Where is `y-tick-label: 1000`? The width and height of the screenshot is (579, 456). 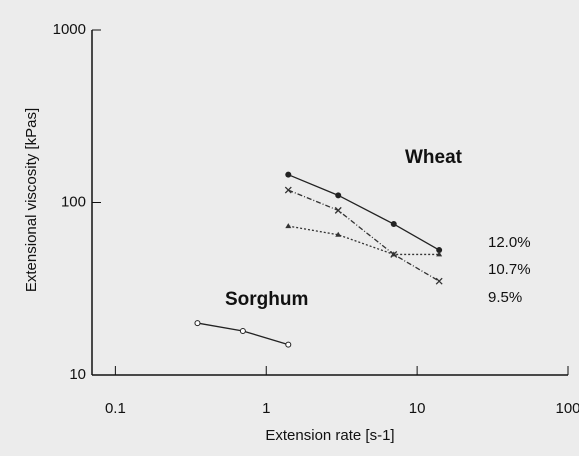 y-tick-label: 1000 is located at coordinates (69, 29).